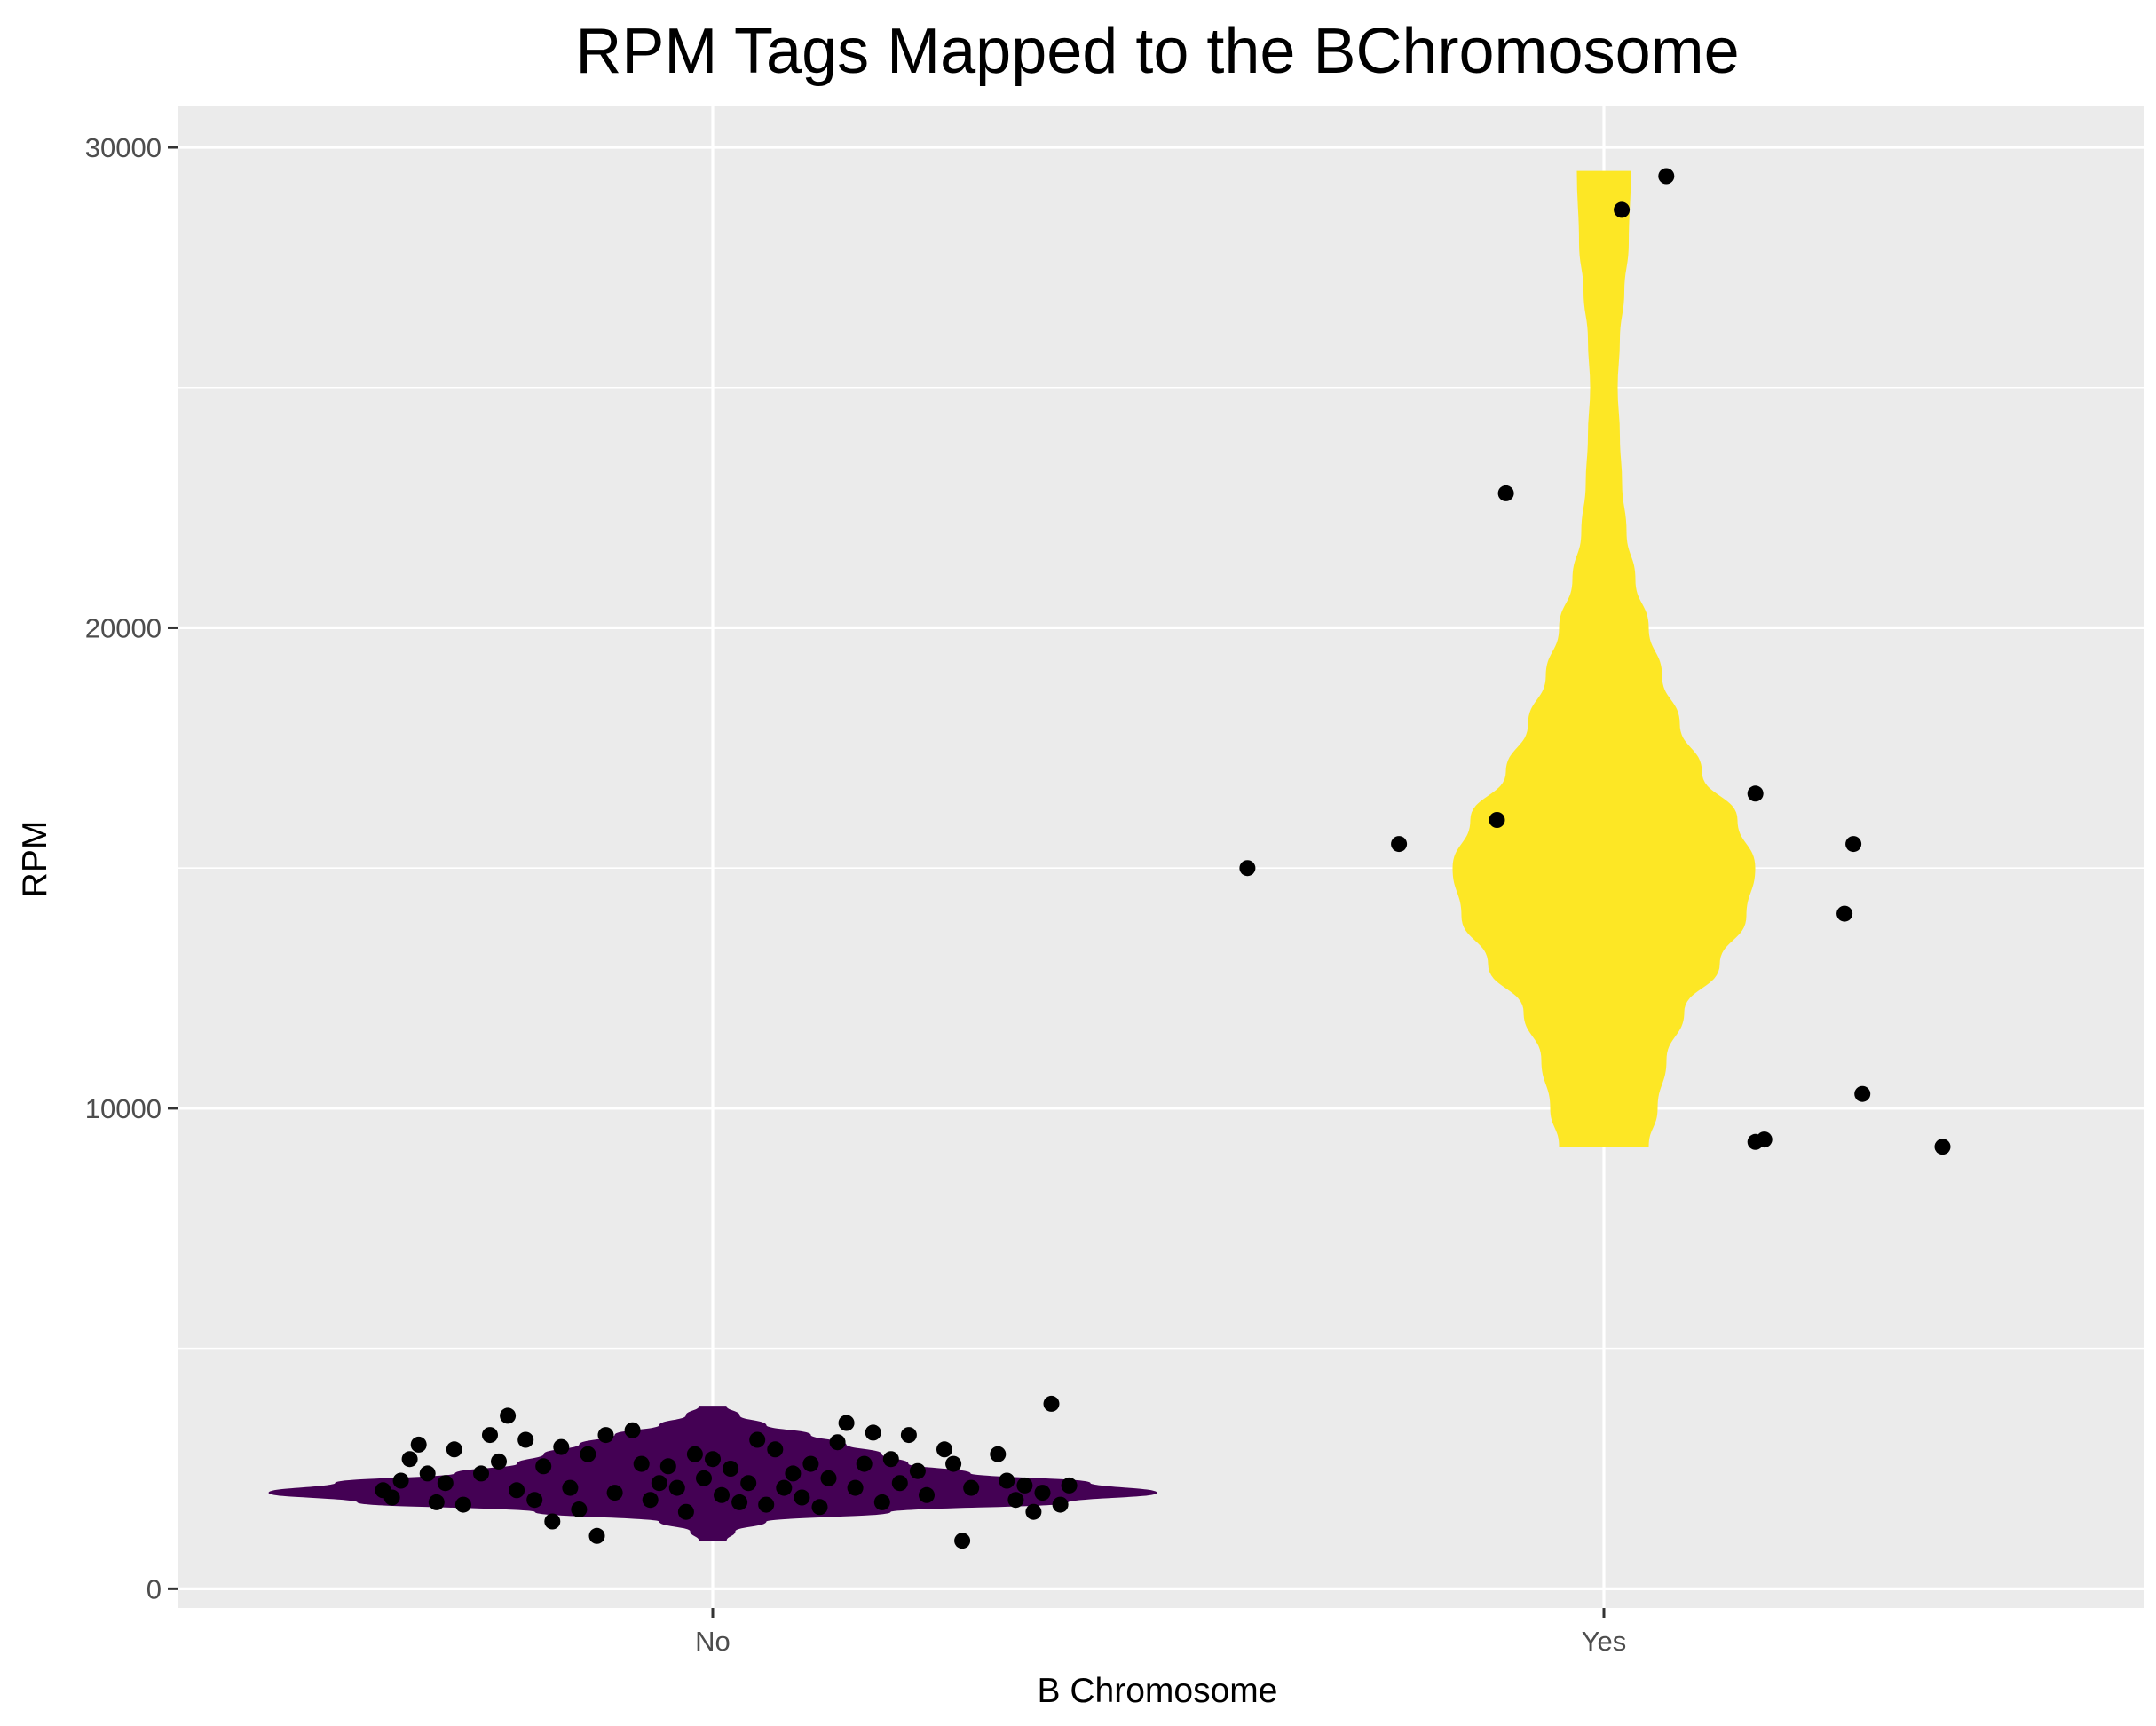 The height and width of the screenshot is (1726, 2156). Describe the element at coordinates (35, 859) in the screenshot. I see `y-axis-title: RPM` at that location.